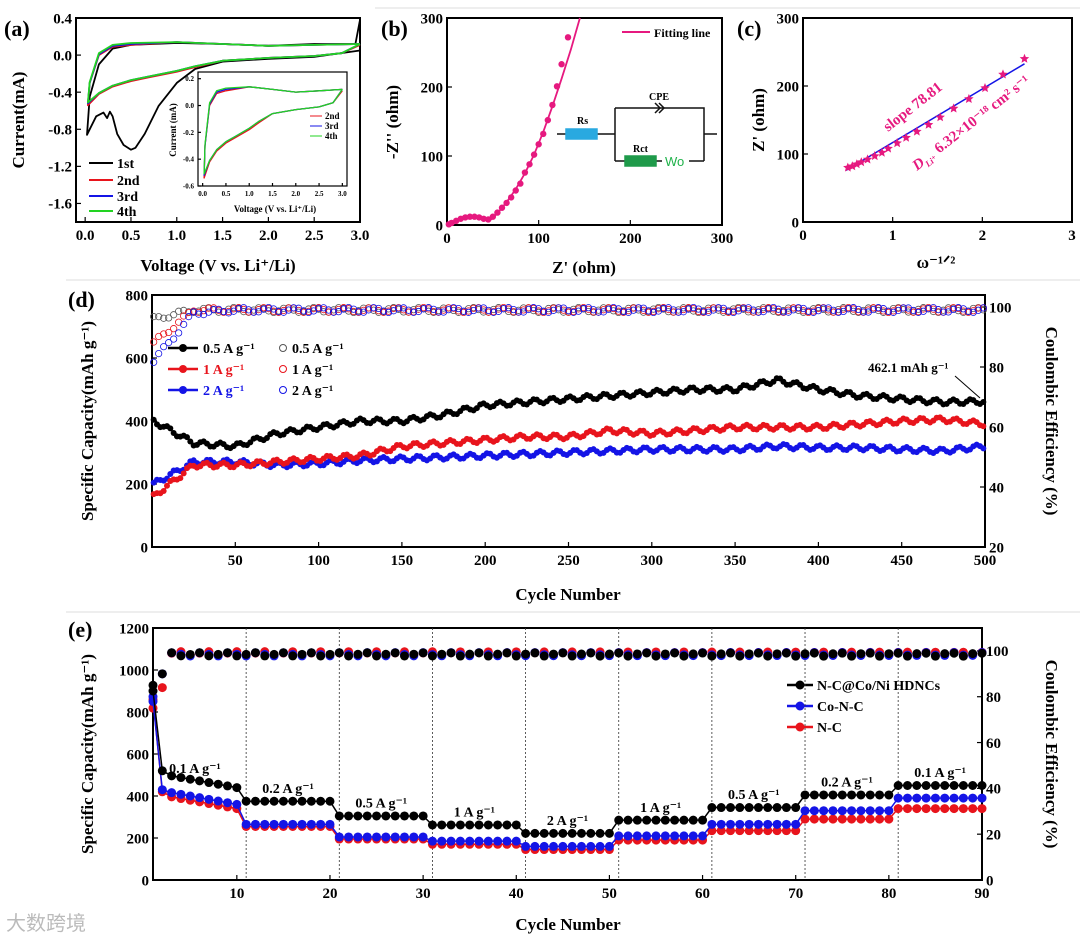 The image size is (1080, 939). What do you see at coordinates (222, 236) in the screenshot?
I see `x-tick-label: 1.5` at bounding box center [222, 236].